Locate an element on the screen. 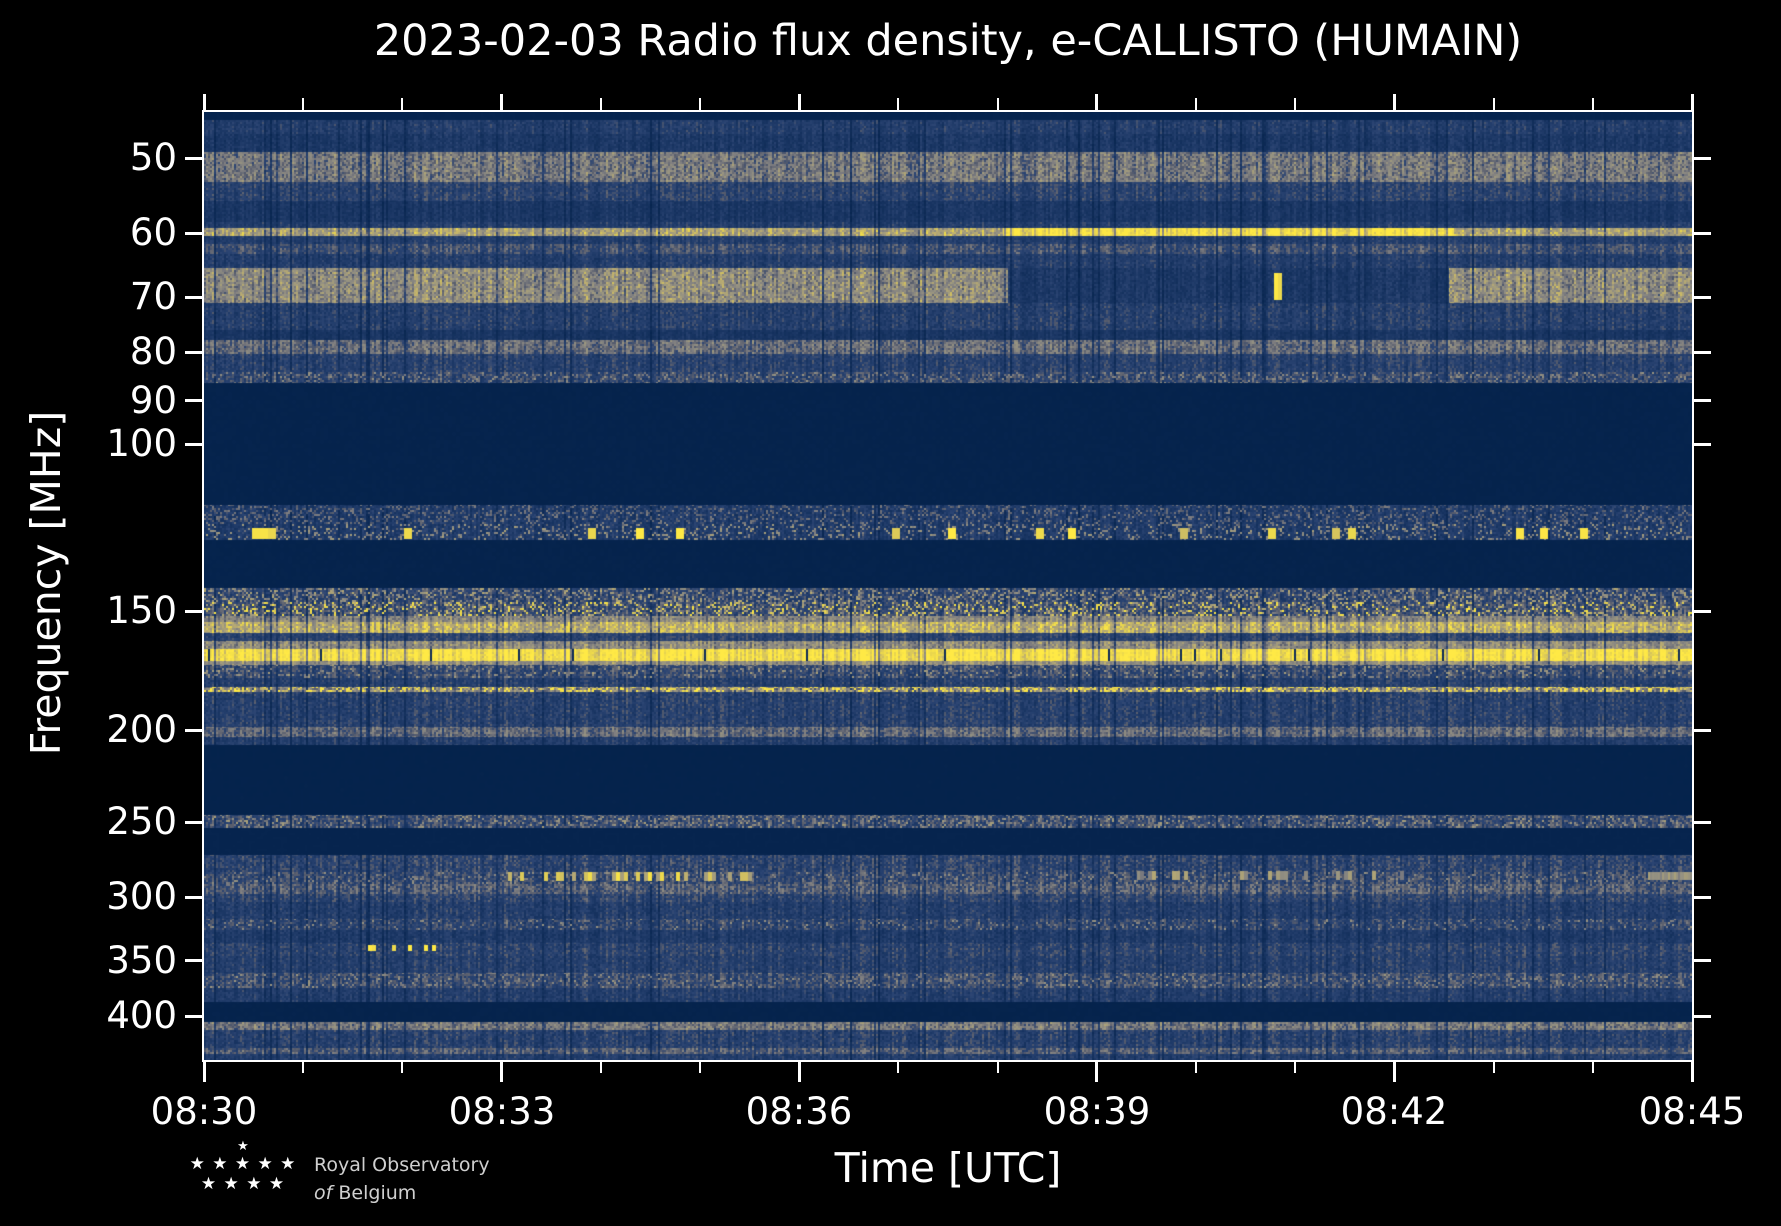 The image size is (1781, 1226). x-tick-label: 08:33 is located at coordinates (502, 1111).